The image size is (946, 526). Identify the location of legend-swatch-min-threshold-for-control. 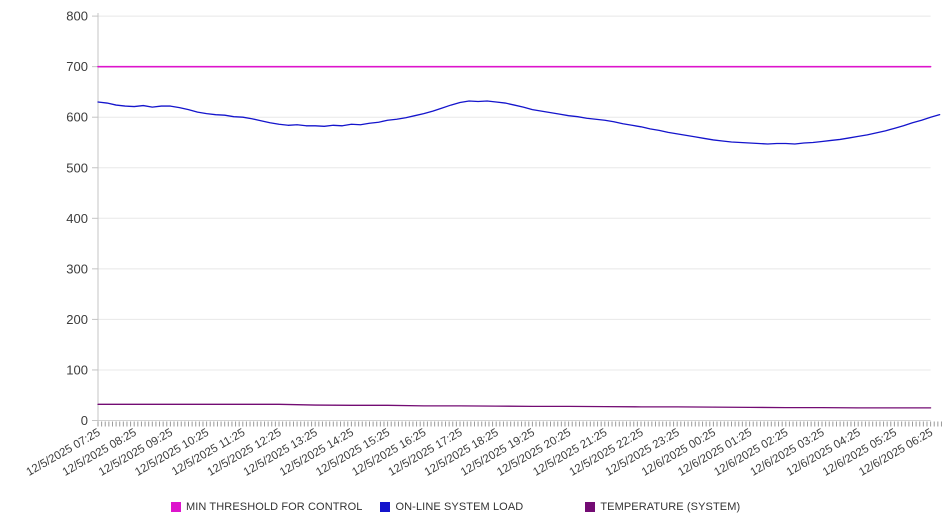
(176, 507).